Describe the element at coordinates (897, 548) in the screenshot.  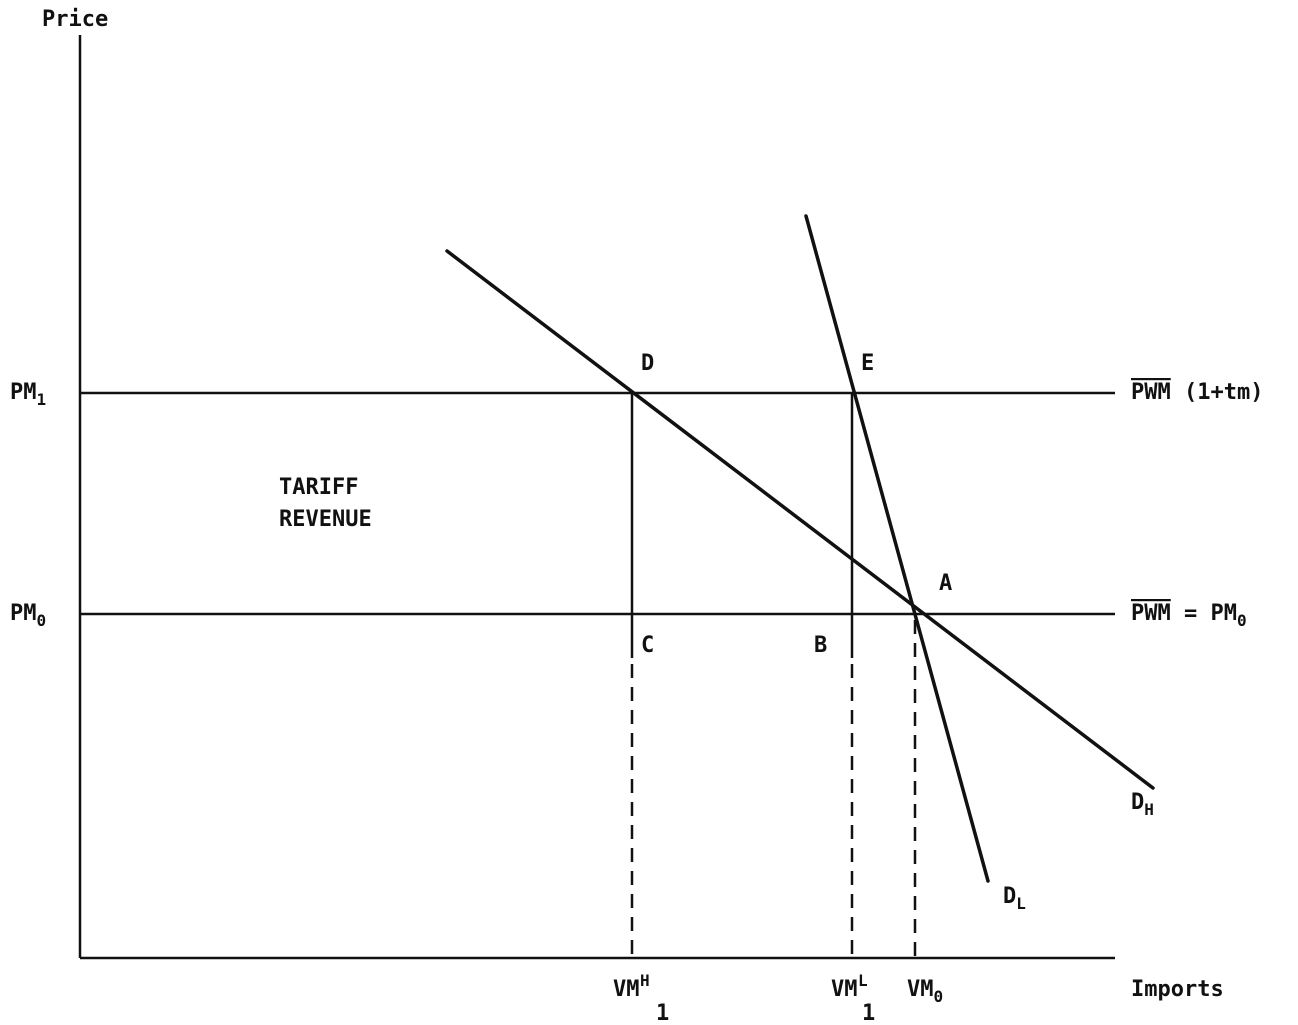
I see `dl-demand-curve` at that location.